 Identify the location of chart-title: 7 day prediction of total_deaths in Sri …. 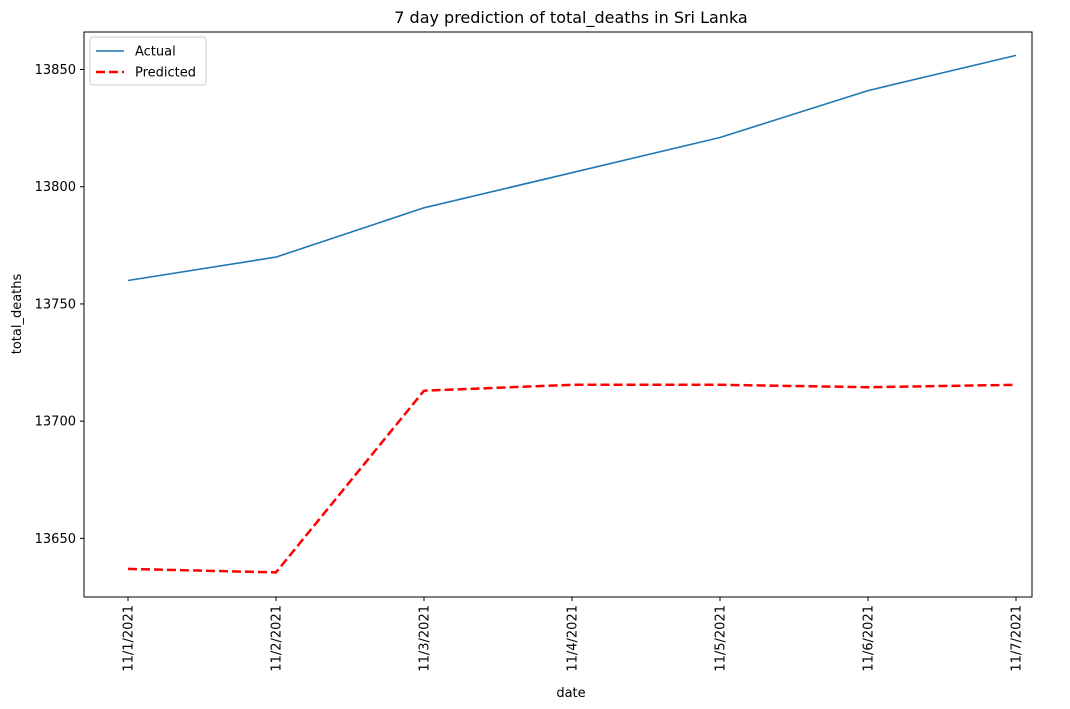
(570, 18).